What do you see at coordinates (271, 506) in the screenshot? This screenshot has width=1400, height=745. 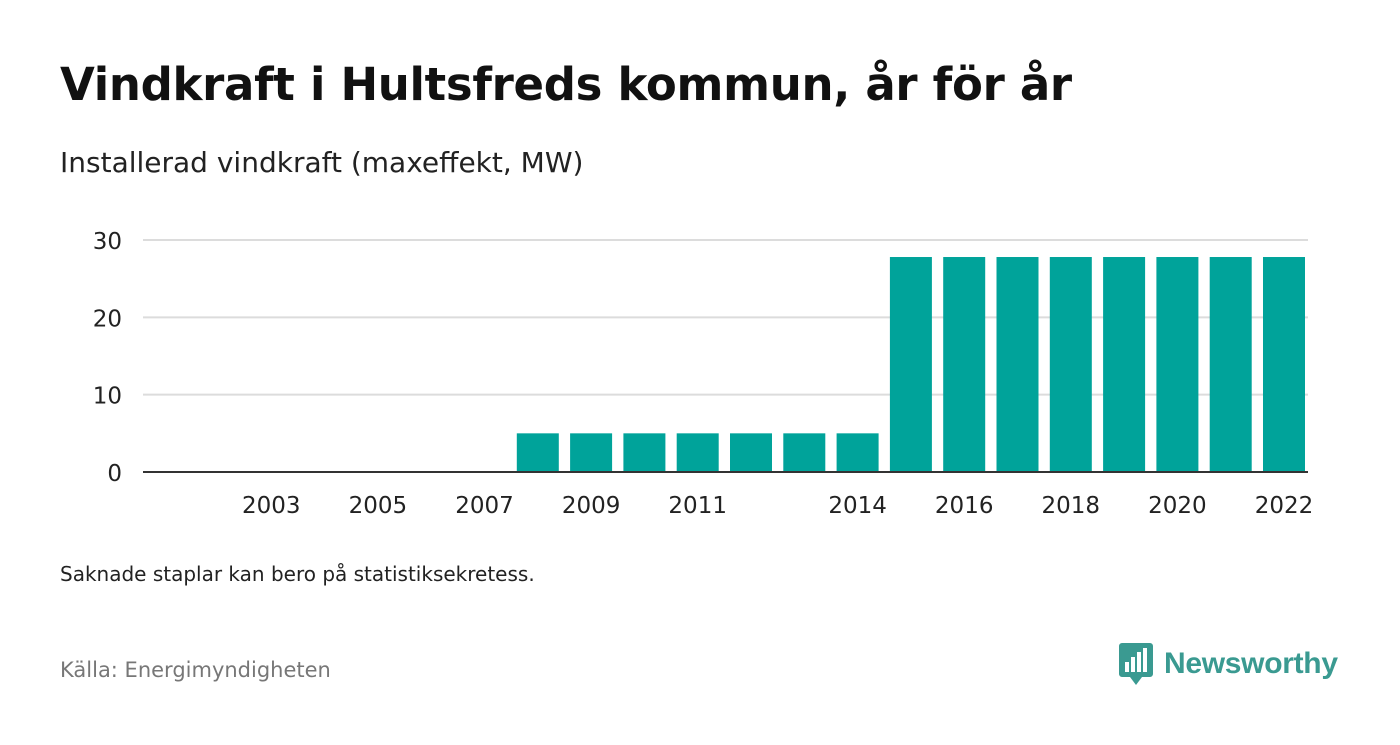 I see `x-tick-label: 2003` at bounding box center [271, 506].